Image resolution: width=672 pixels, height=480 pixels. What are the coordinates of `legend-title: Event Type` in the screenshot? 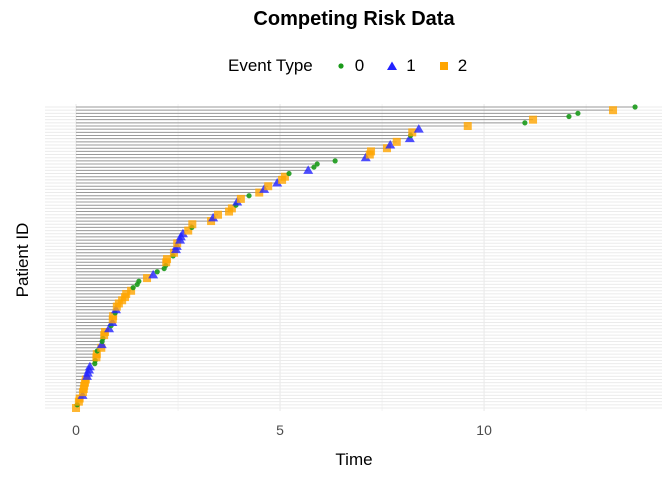 It's located at (270, 65).